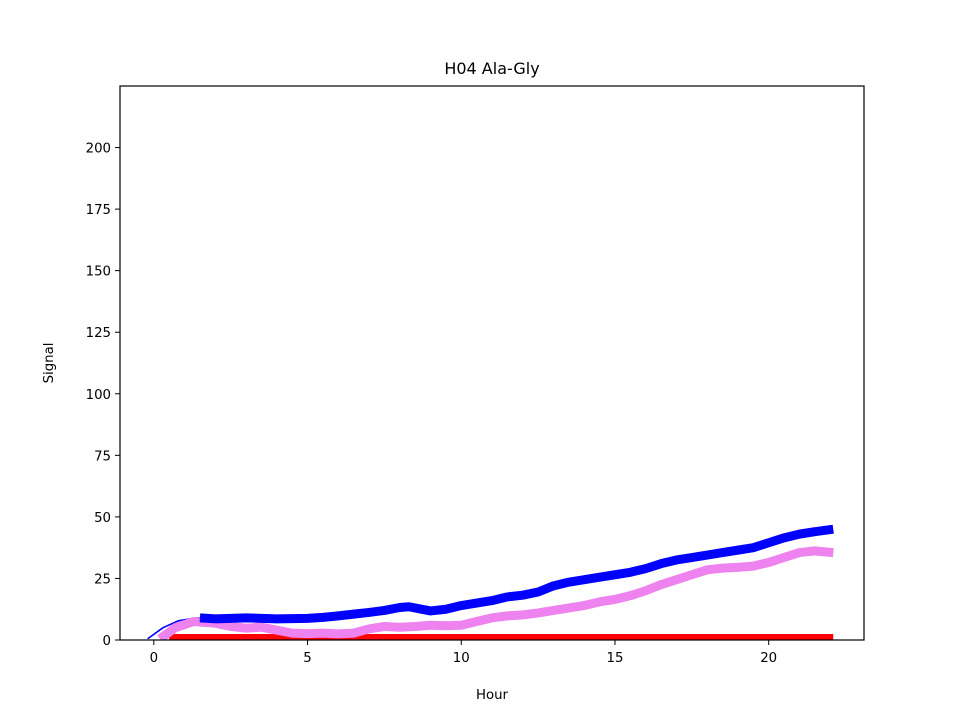 The height and width of the screenshot is (720, 960). What do you see at coordinates (154, 658) in the screenshot?
I see `x-tick-label: 0` at bounding box center [154, 658].